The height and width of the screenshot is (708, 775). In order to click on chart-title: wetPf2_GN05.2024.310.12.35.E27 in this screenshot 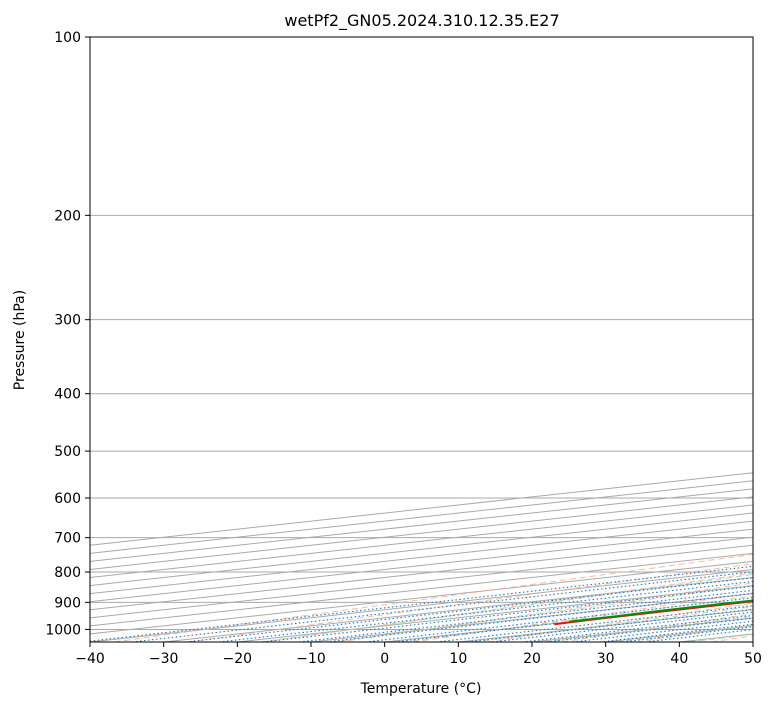, I will do `click(421, 21)`.